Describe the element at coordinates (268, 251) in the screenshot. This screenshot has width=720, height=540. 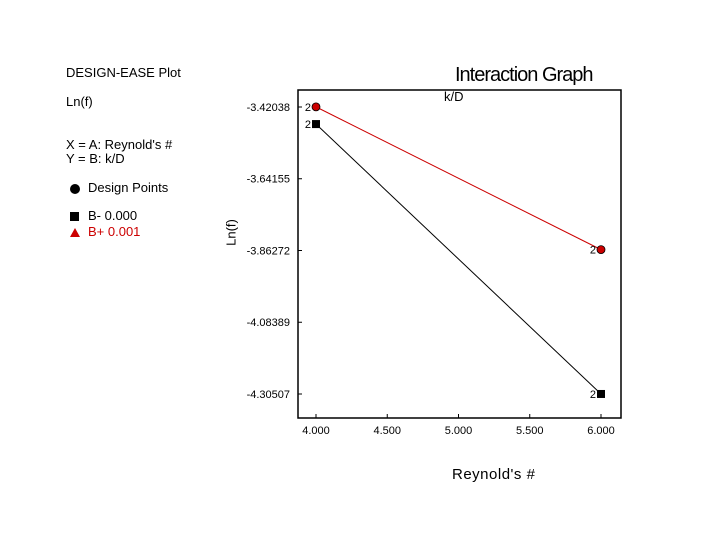
I see `y-tick-label: -3.86272` at that location.